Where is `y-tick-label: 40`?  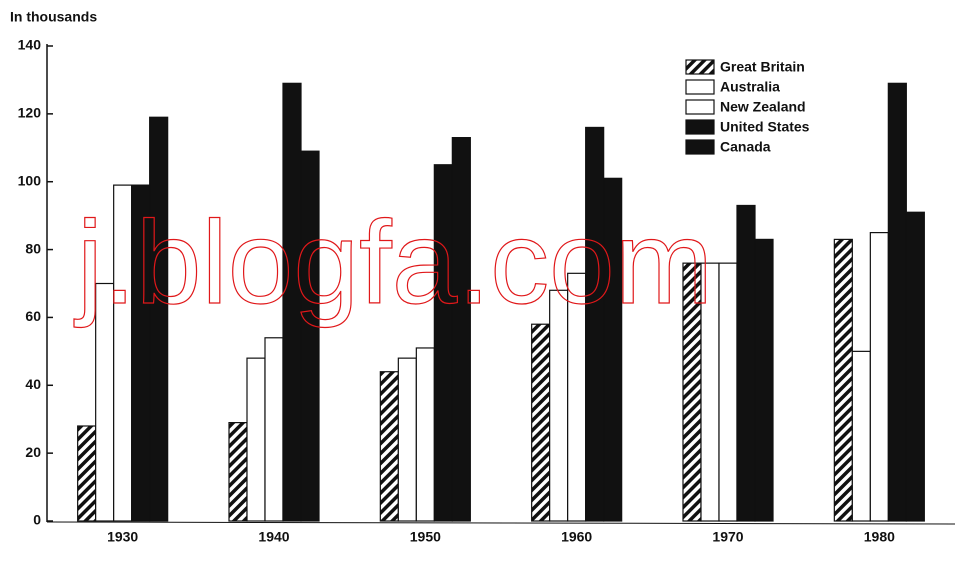
y-tick-label: 40 is located at coordinates (33, 384).